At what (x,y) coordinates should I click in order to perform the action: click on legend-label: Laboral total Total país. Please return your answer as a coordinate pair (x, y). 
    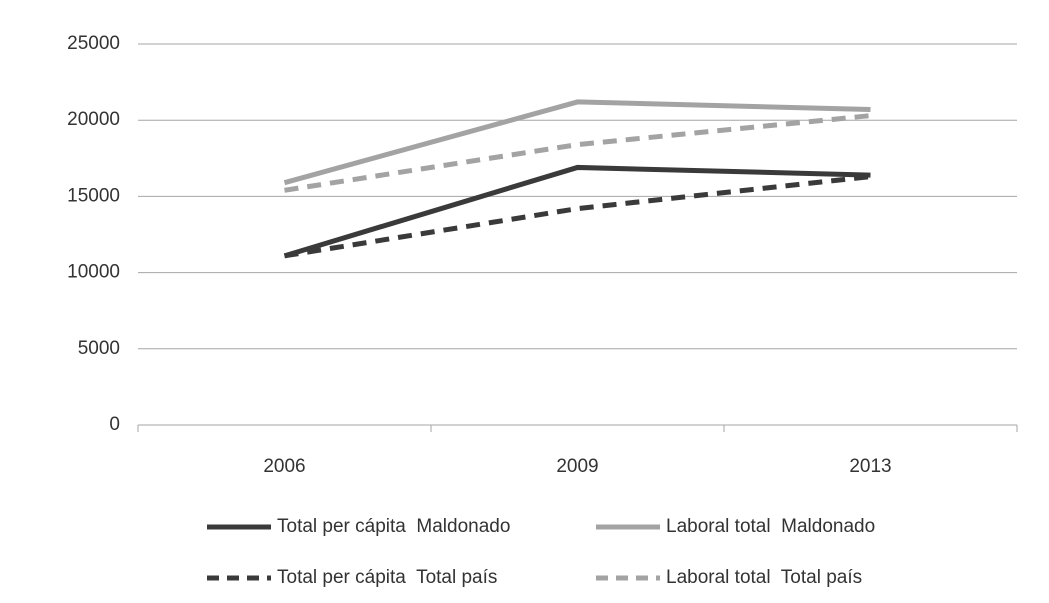
    Looking at the image, I should click on (764, 577).